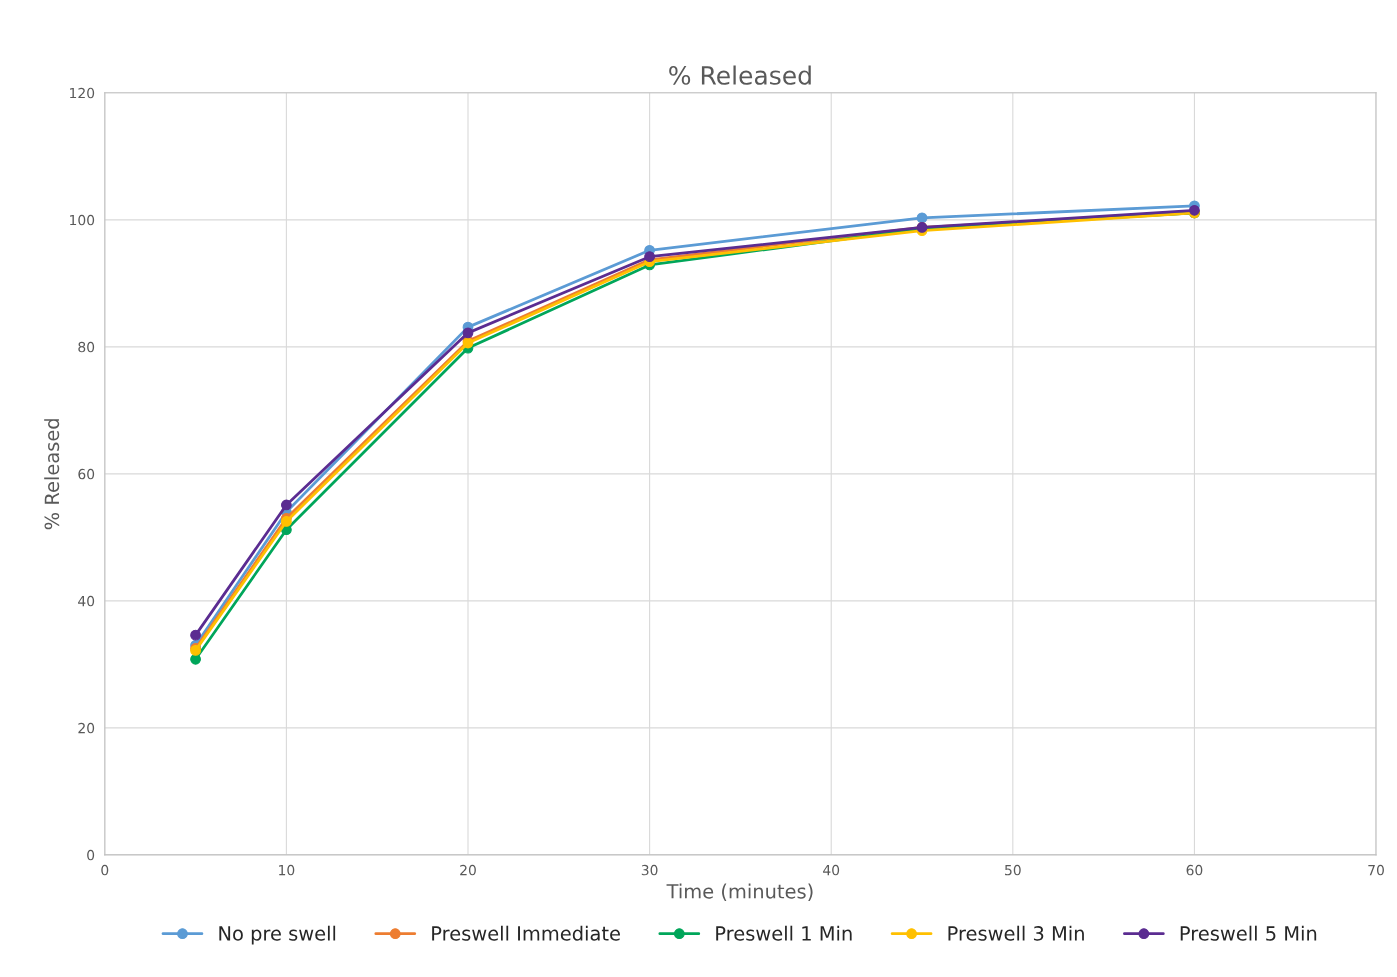 This screenshot has height=977, width=1397. I want to click on legend-label: No pre swell, so click(277, 935).